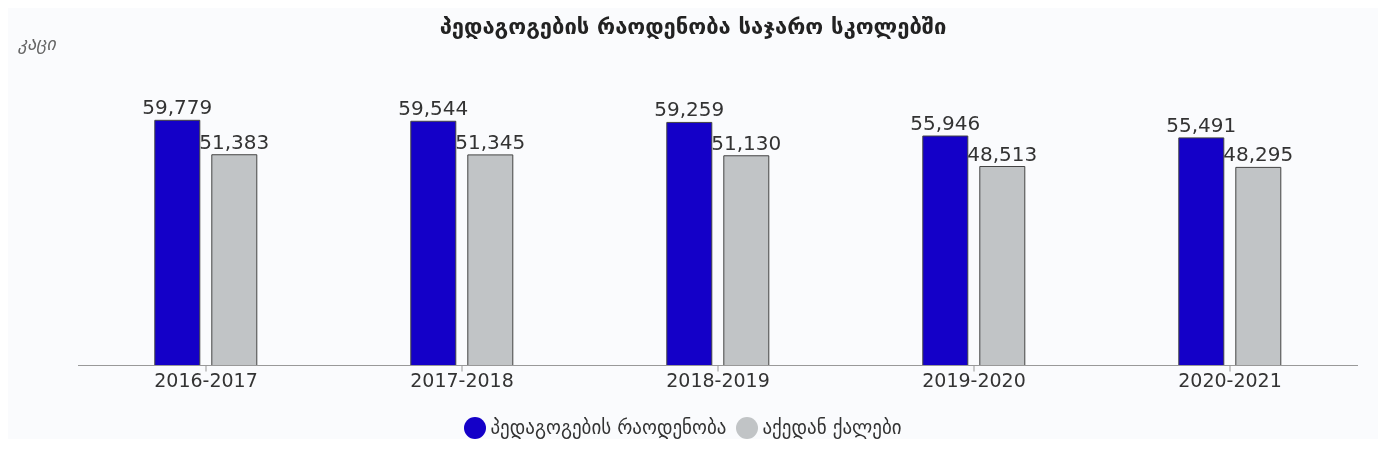  What do you see at coordinates (234, 141) in the screenshot?
I see `data-label: 51,383` at bounding box center [234, 141].